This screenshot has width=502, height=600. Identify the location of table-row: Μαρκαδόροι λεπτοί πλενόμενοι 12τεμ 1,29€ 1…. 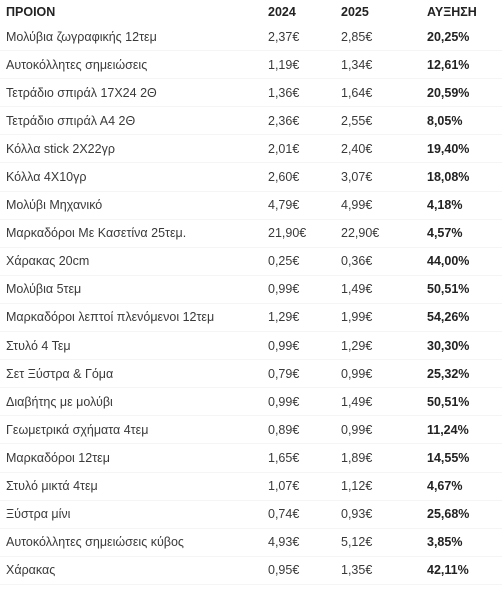
(251, 317).